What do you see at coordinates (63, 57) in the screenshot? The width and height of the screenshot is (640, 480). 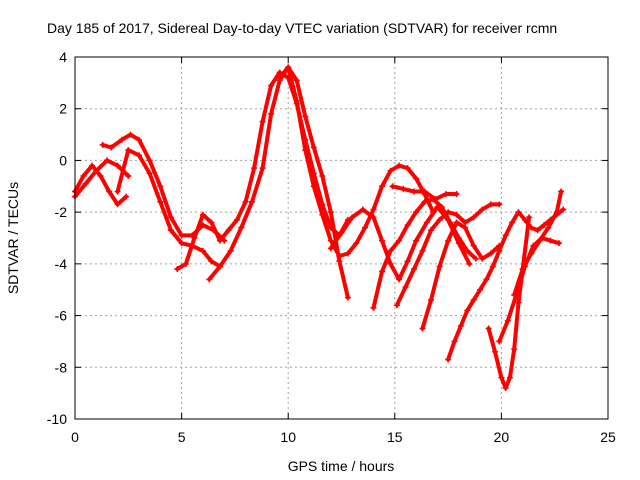 I see `y-tick-label: 4` at bounding box center [63, 57].